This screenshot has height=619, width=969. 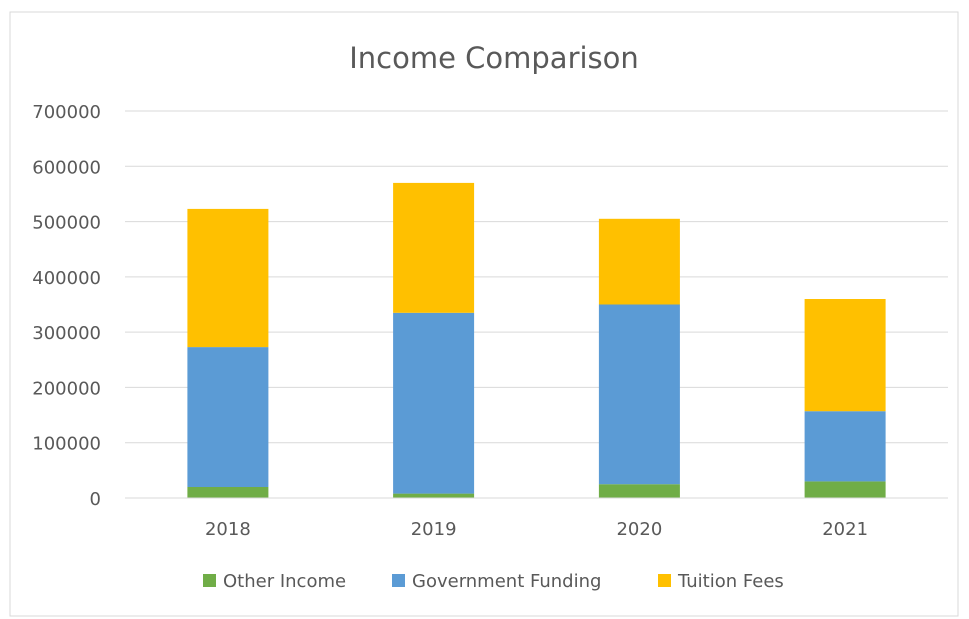 I want to click on bar-government-funding-2018, so click(x=228, y=417).